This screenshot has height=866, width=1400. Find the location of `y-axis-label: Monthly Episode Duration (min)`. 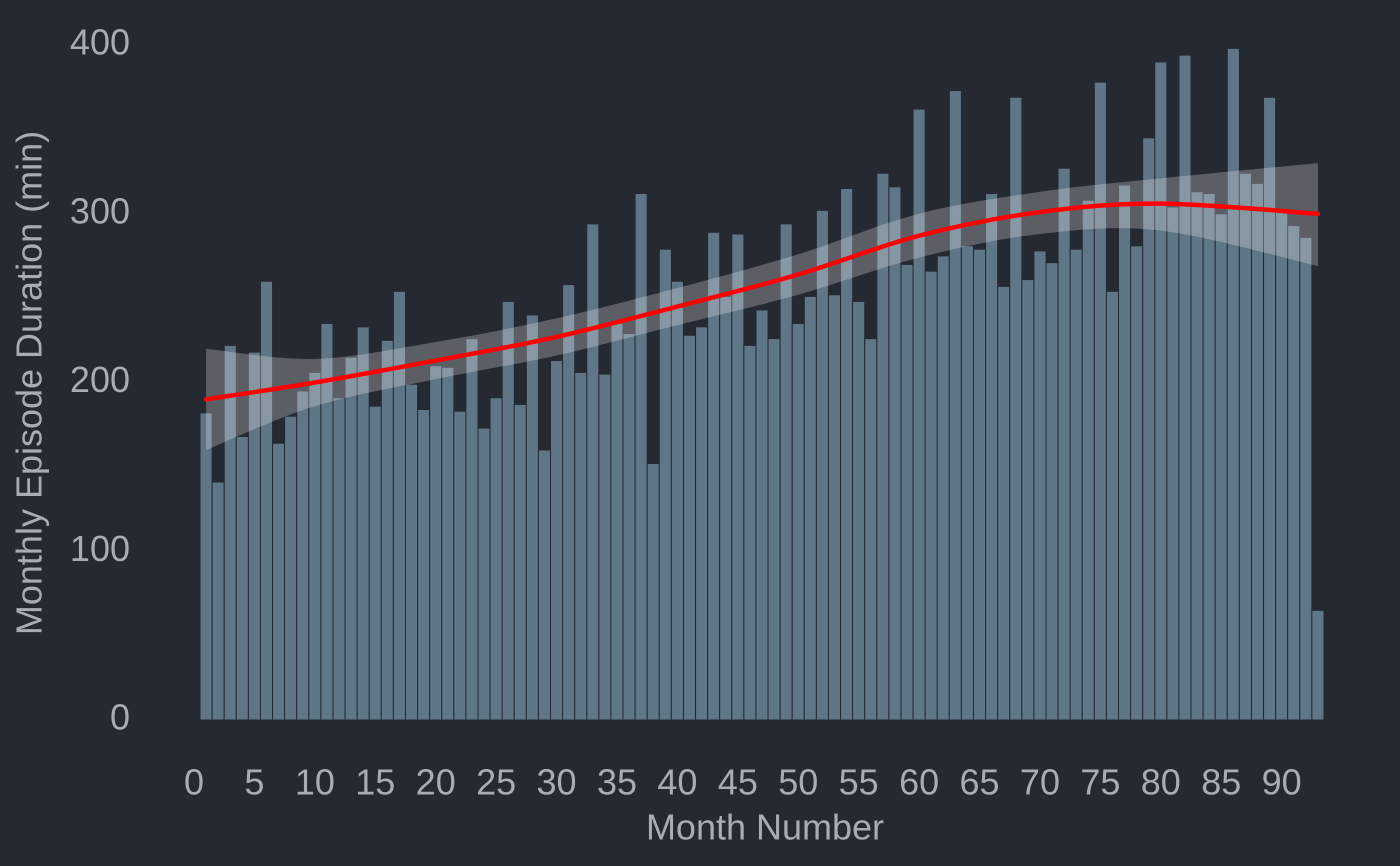

y-axis-label: Monthly Episode Duration (min) is located at coordinates (29, 383).